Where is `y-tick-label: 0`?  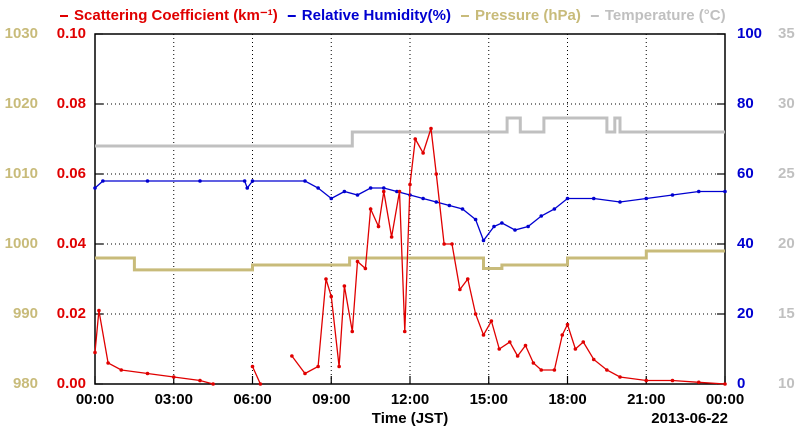
y-tick-label: 0 is located at coordinates (741, 383).